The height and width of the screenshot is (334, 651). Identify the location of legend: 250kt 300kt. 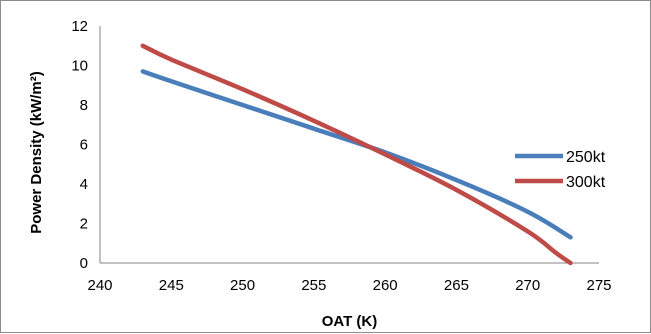
(560, 170).